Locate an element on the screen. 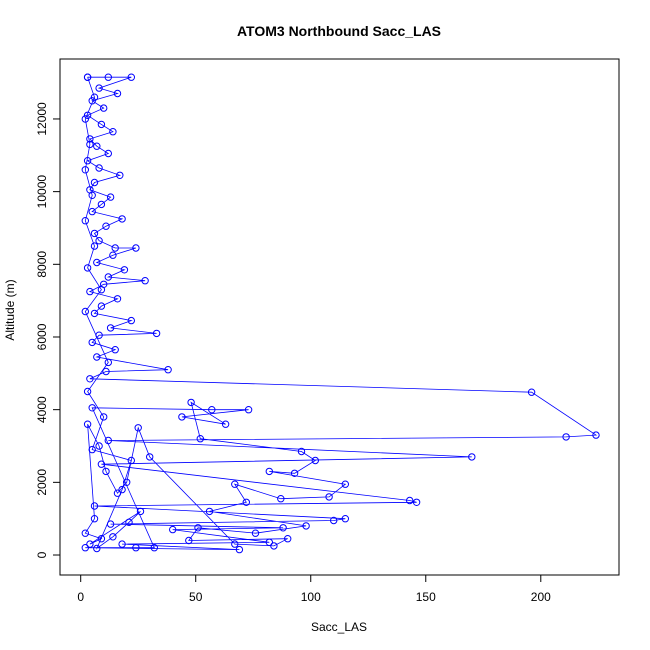  x-axis-label: Sacc_LAS is located at coordinates (339, 627).